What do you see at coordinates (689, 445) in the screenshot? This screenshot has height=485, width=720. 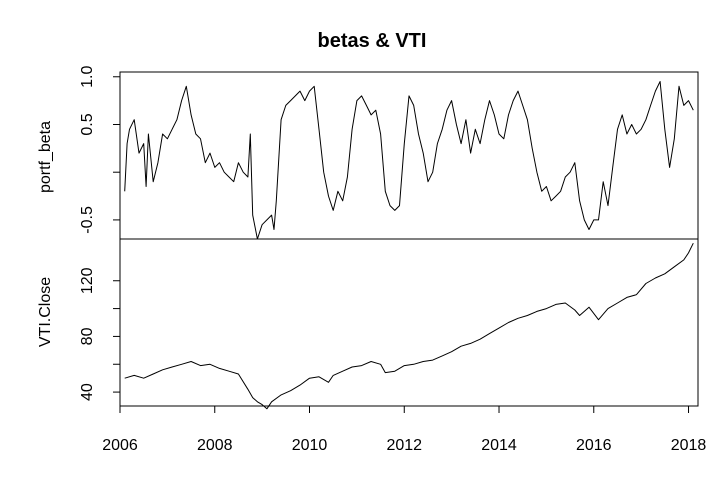 I see `x-tick-label: 2018` at bounding box center [689, 445].